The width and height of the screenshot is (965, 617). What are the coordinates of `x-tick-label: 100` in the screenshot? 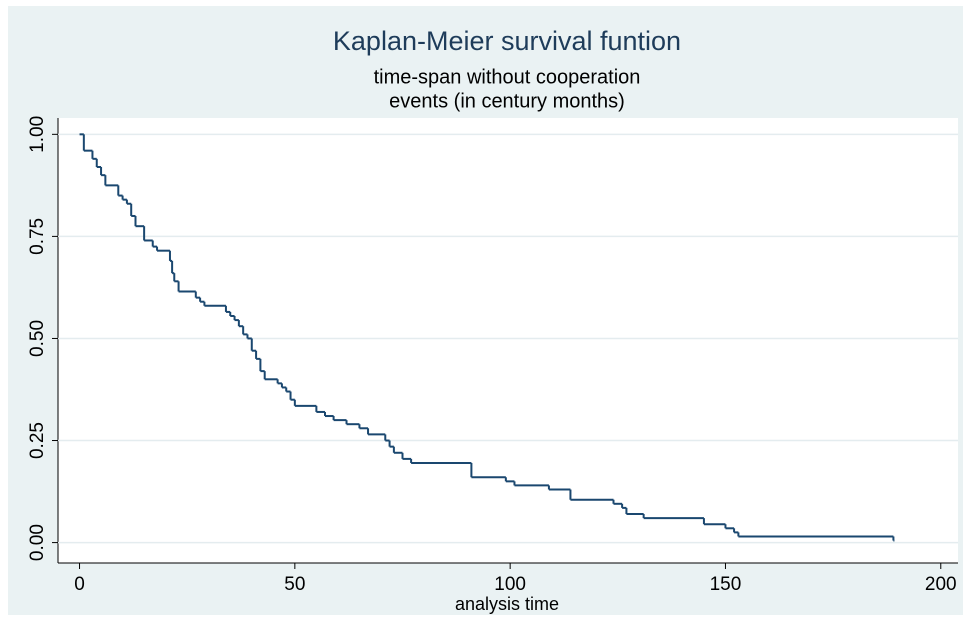 It's located at (510, 584).